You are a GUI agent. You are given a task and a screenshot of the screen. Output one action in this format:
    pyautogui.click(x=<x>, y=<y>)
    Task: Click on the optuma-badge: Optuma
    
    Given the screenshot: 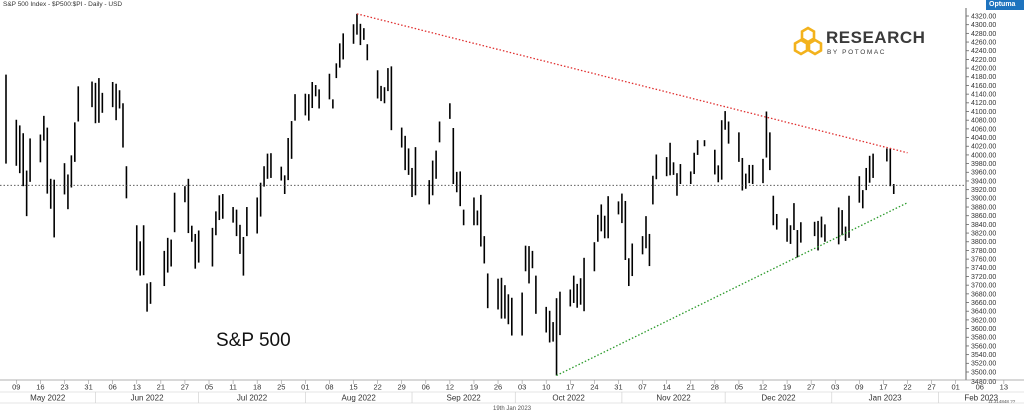 What is the action you would take?
    pyautogui.click(x=1005, y=5)
    